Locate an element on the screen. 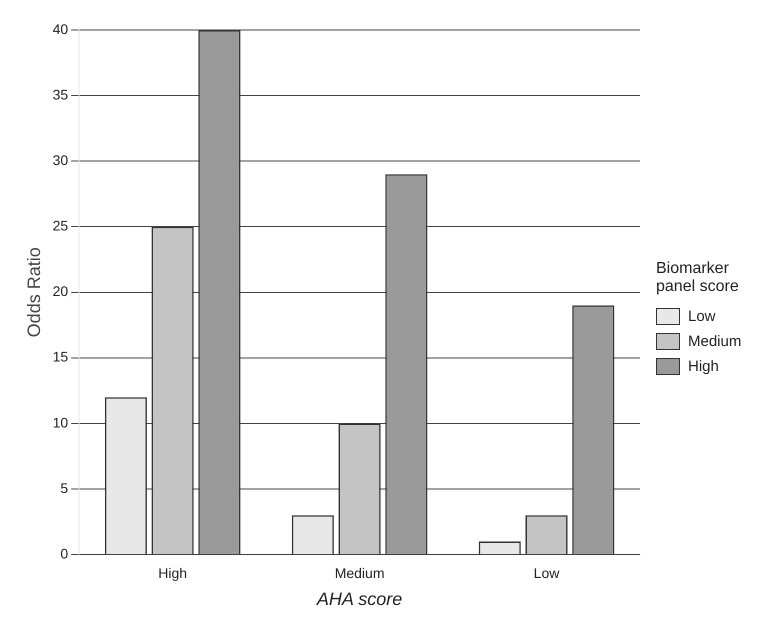 This screenshot has height=635, width=782. y-tick-label: 30 is located at coordinates (60, 160).